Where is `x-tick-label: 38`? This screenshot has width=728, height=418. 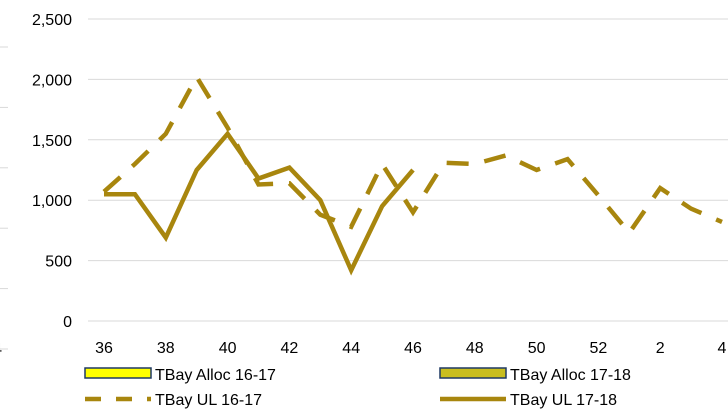 x-tick-label: 38 is located at coordinates (166, 348).